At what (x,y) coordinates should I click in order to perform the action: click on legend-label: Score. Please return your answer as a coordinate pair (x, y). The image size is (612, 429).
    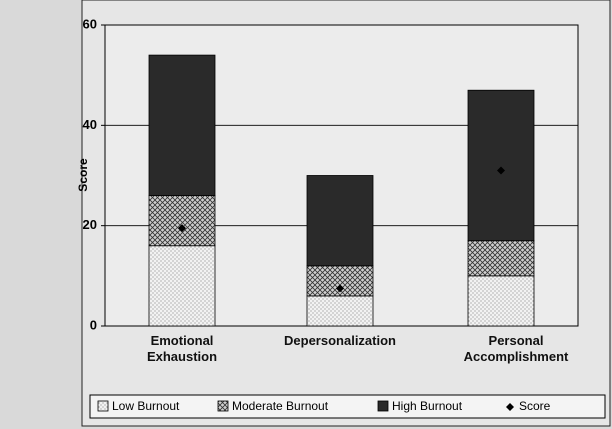
    Looking at the image, I should click on (535, 406).